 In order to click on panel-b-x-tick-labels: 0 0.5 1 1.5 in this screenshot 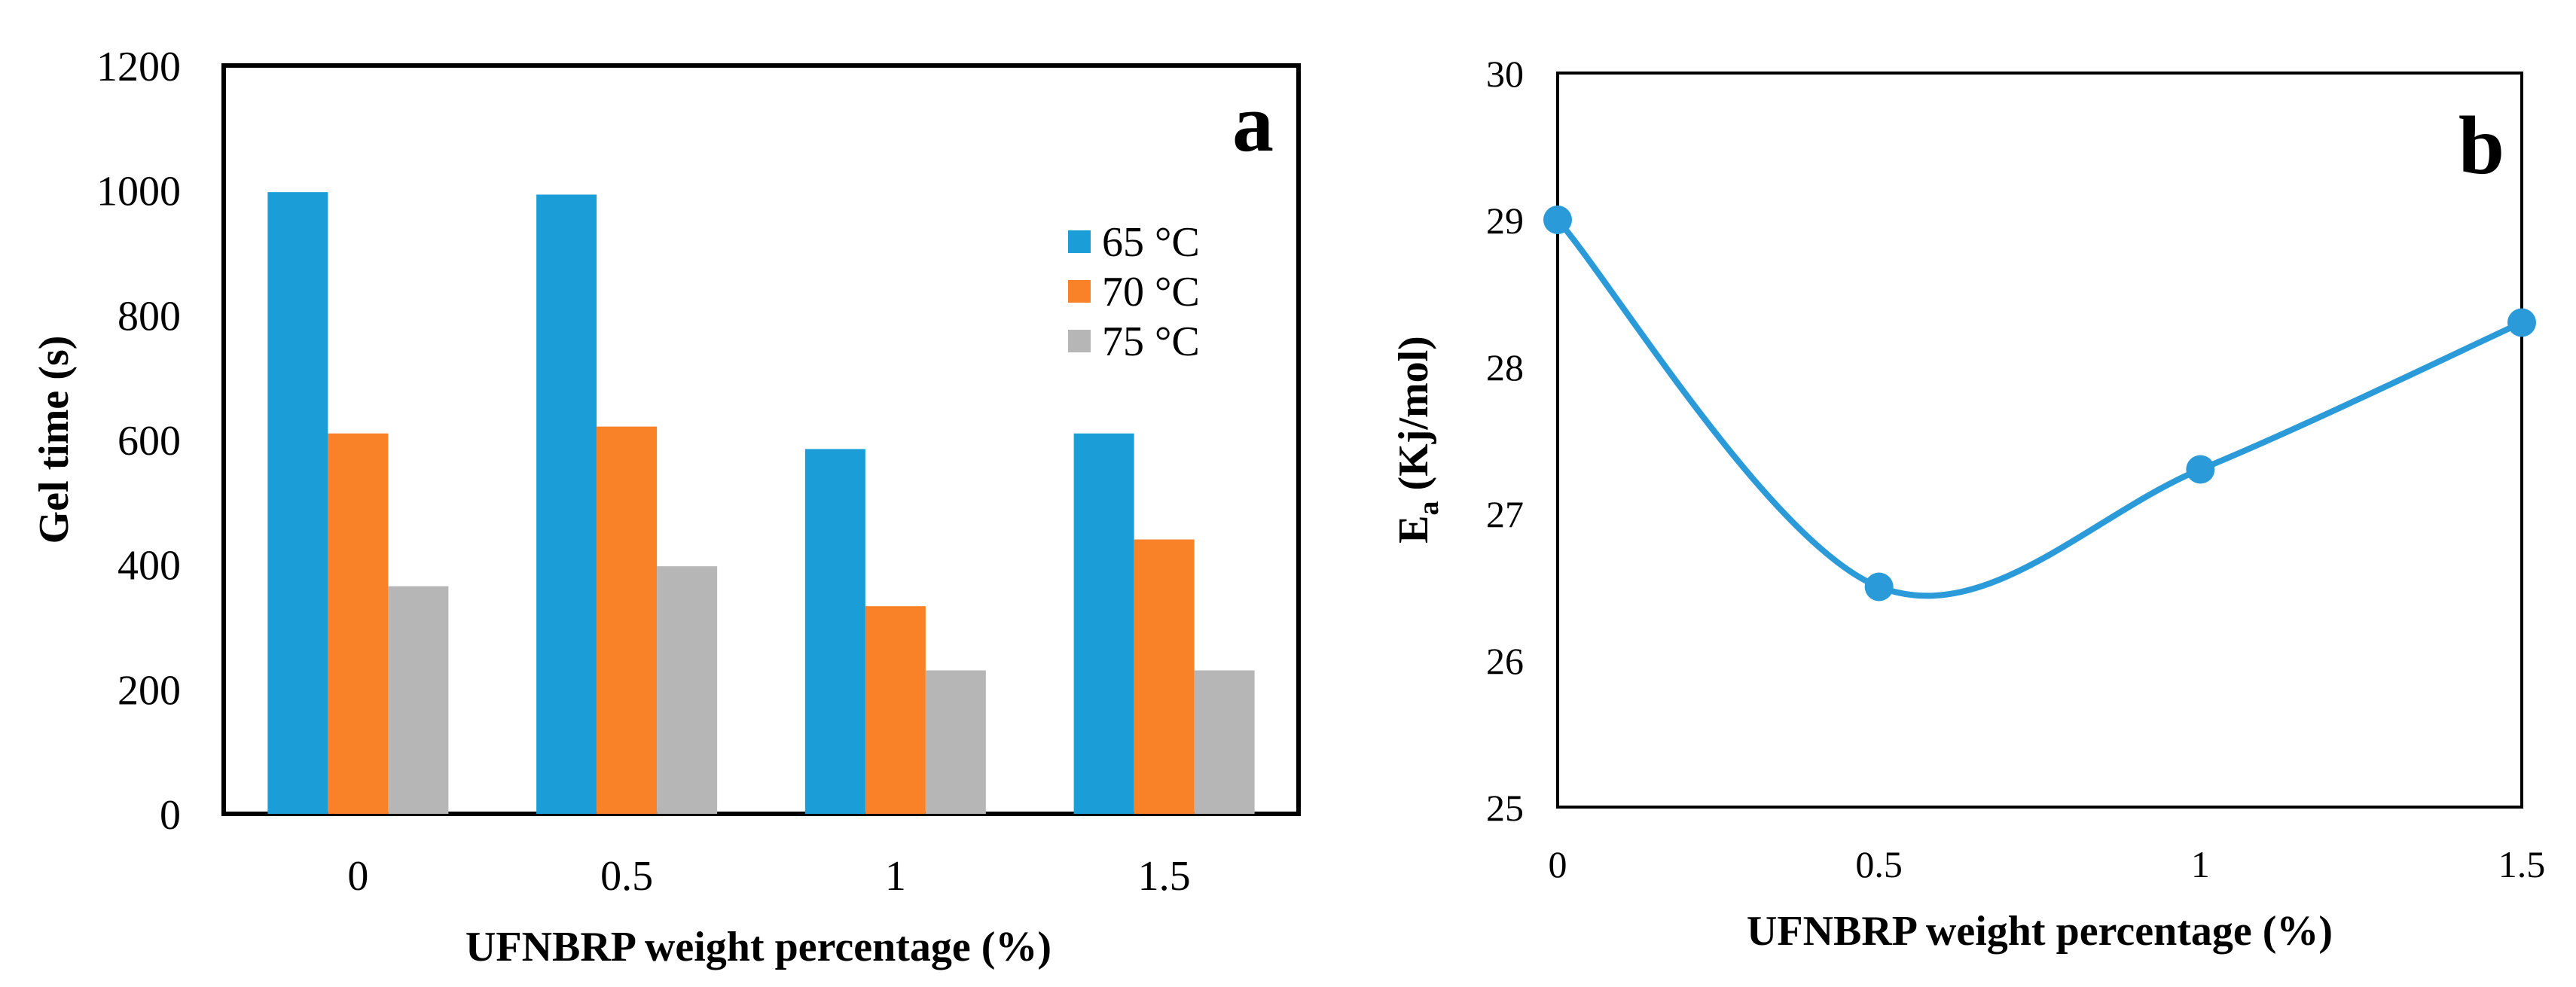, I will do `click(2048, 864)`.